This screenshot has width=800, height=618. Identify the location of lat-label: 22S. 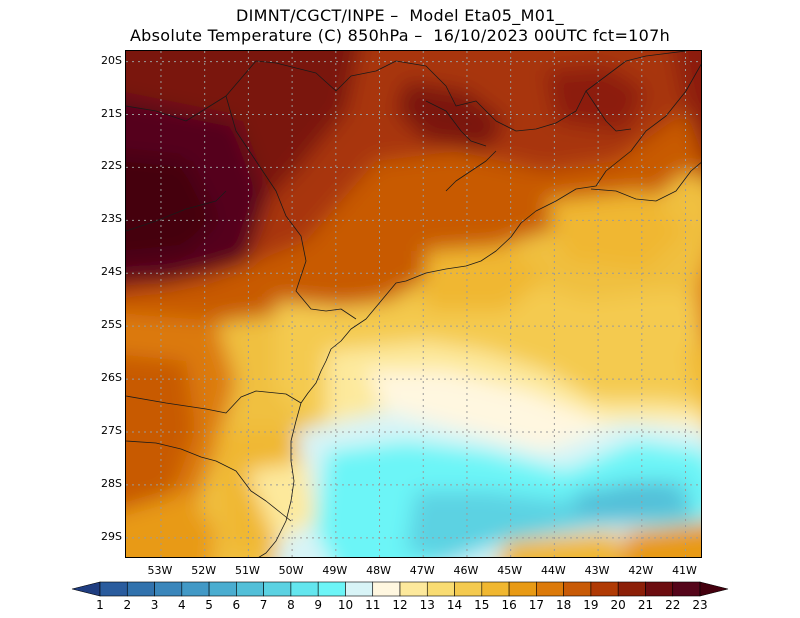
(111, 166).